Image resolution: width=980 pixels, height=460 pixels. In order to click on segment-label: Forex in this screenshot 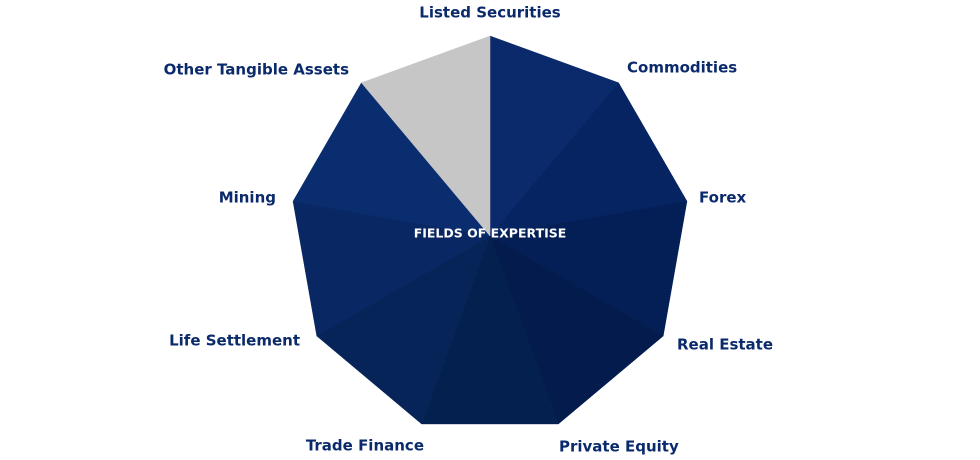, I will do `click(723, 198)`.